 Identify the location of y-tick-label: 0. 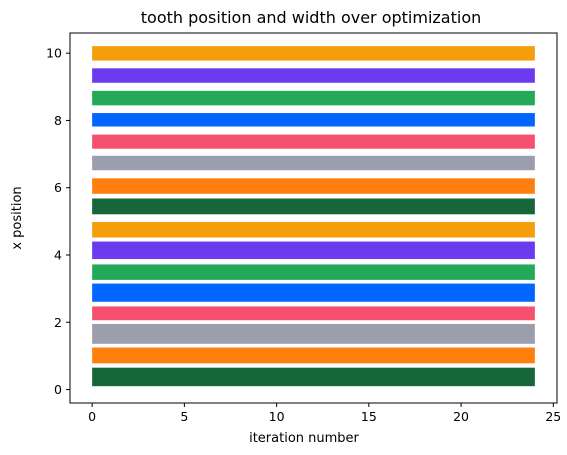
(58, 389).